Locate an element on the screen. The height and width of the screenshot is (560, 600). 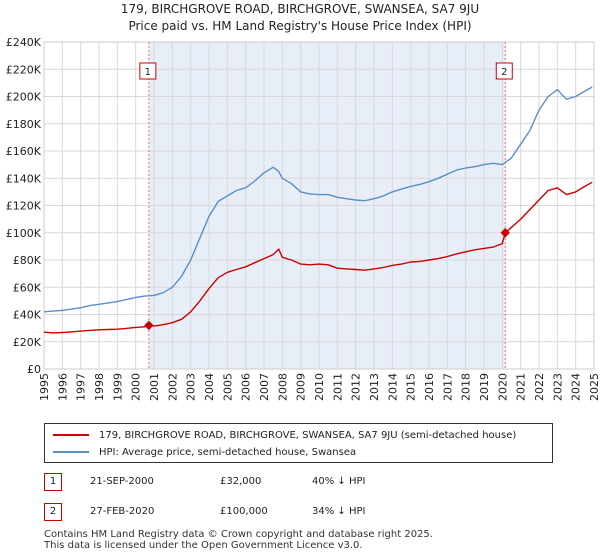
sale-hpi-delta: 34% ↓ HPI is located at coordinates (339, 511).